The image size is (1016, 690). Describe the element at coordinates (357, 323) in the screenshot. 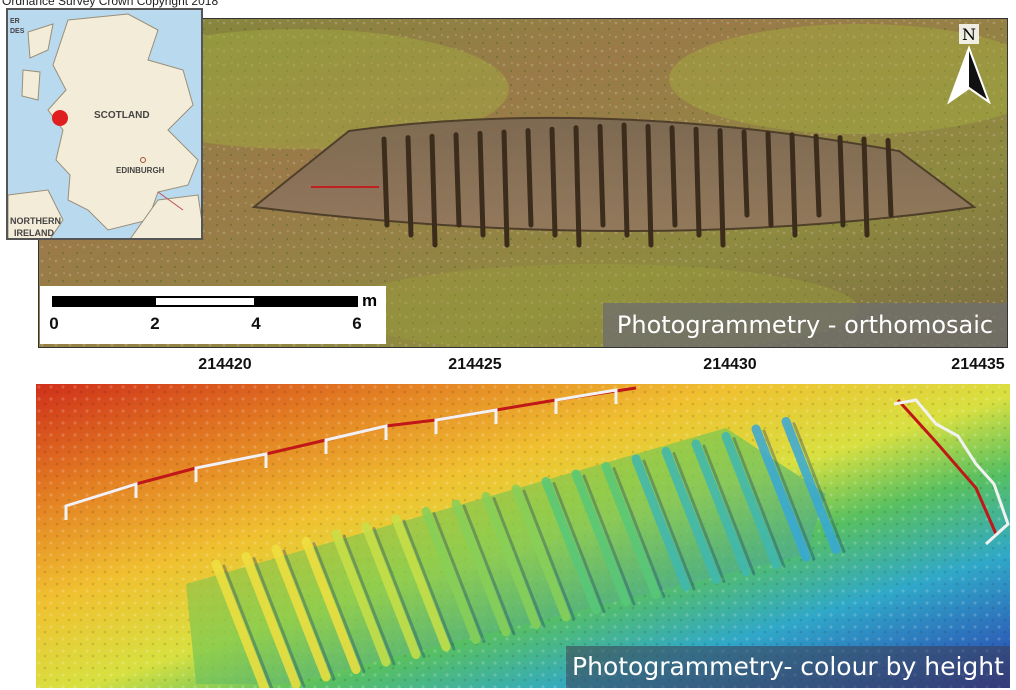

I see `scale-tick-6: 6` at that location.